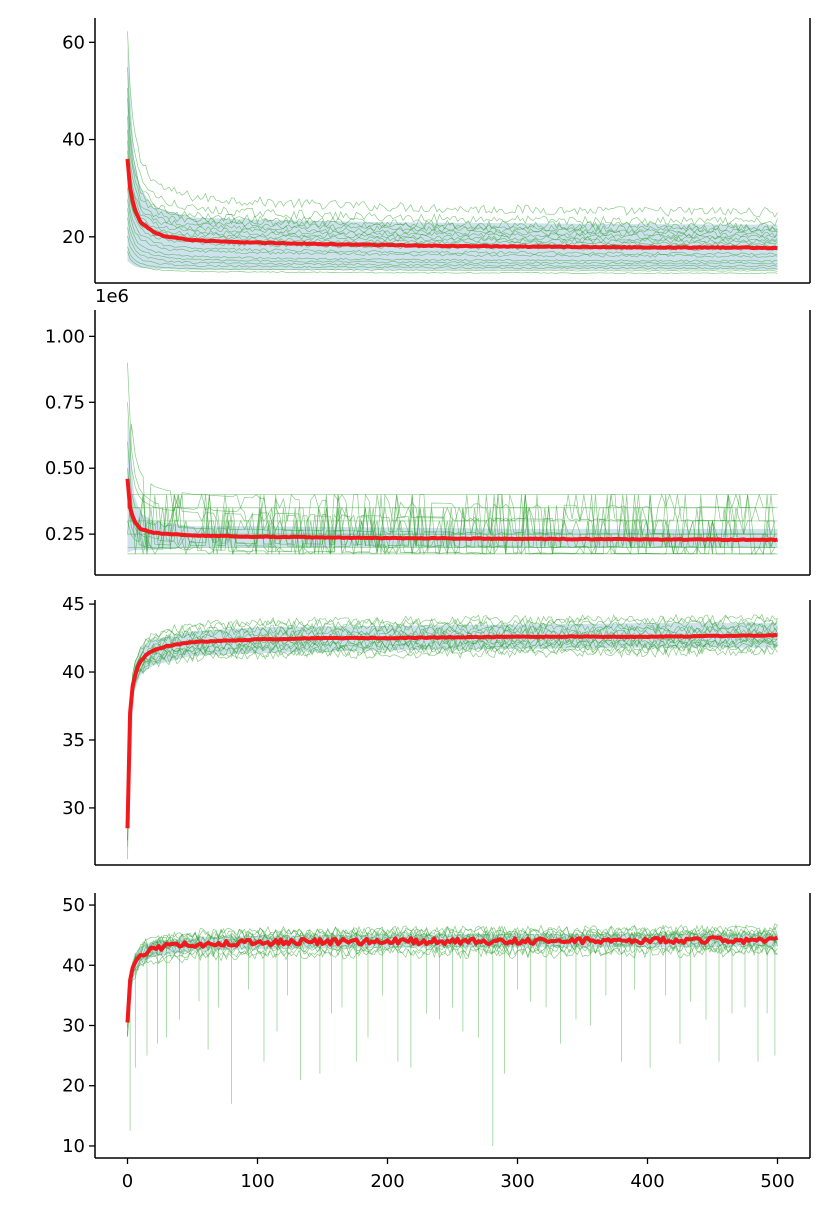 This screenshot has width=830, height=1225. What do you see at coordinates (257, 1181) in the screenshot?
I see `x-tick-label: 100` at bounding box center [257, 1181].